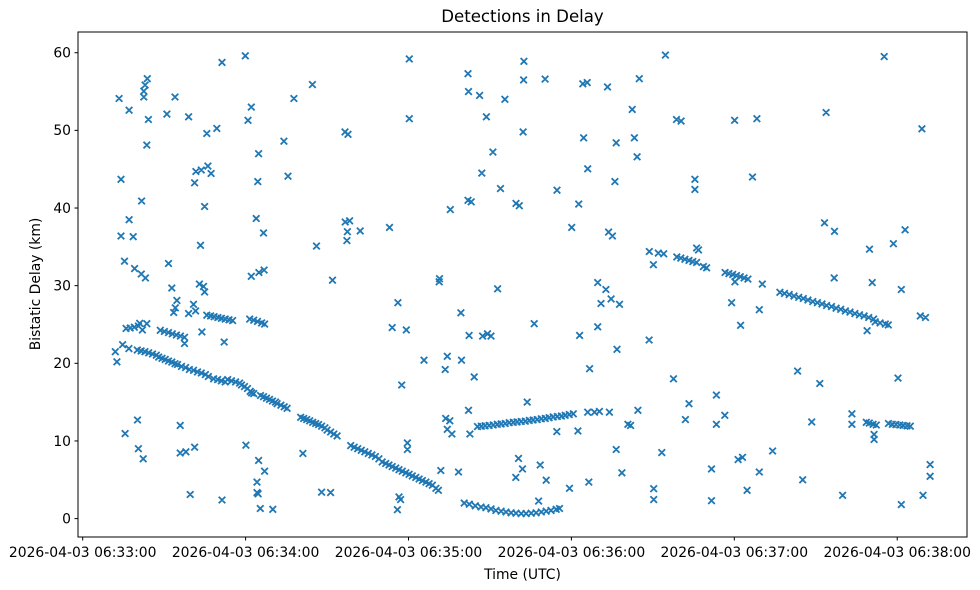 Image resolution: width=980 pixels, height=590 pixels. I want to click on y-tick-label: 50, so click(62, 131).